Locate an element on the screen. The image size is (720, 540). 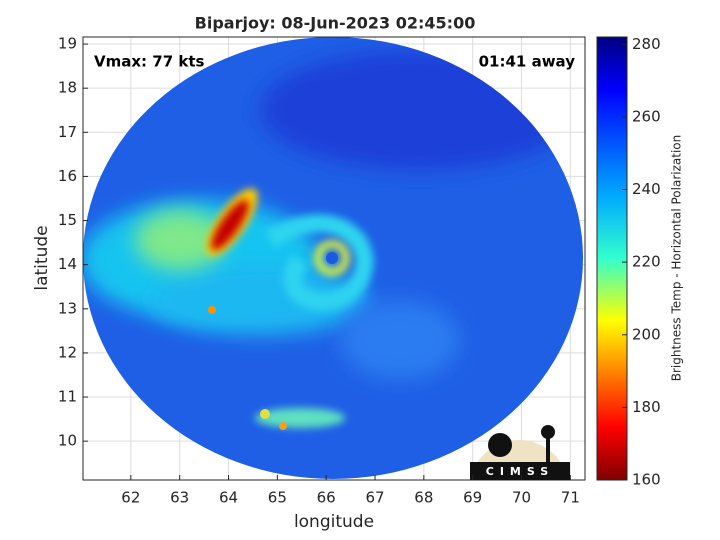
colorbar-tick-label: 260 is located at coordinates (646, 116).